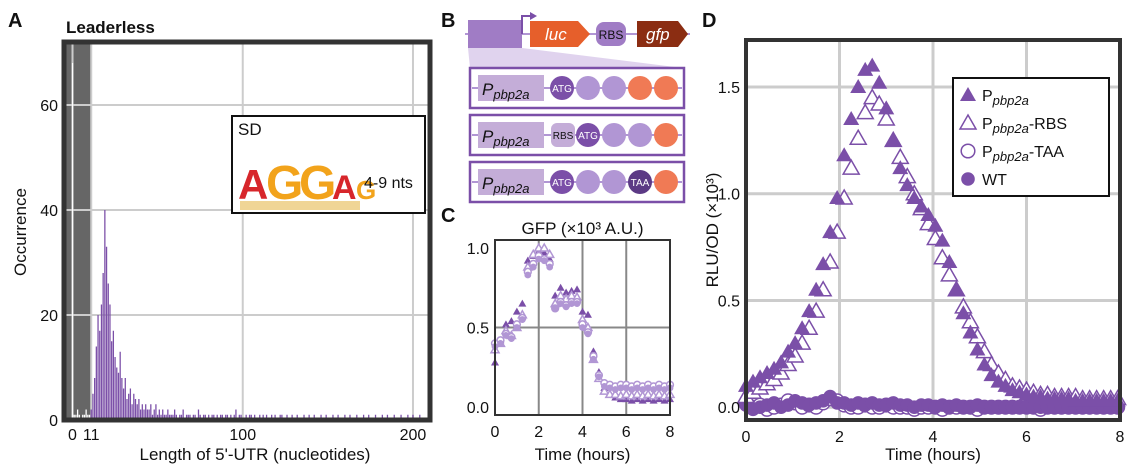  I want to click on purple-codon, so click(614, 182).